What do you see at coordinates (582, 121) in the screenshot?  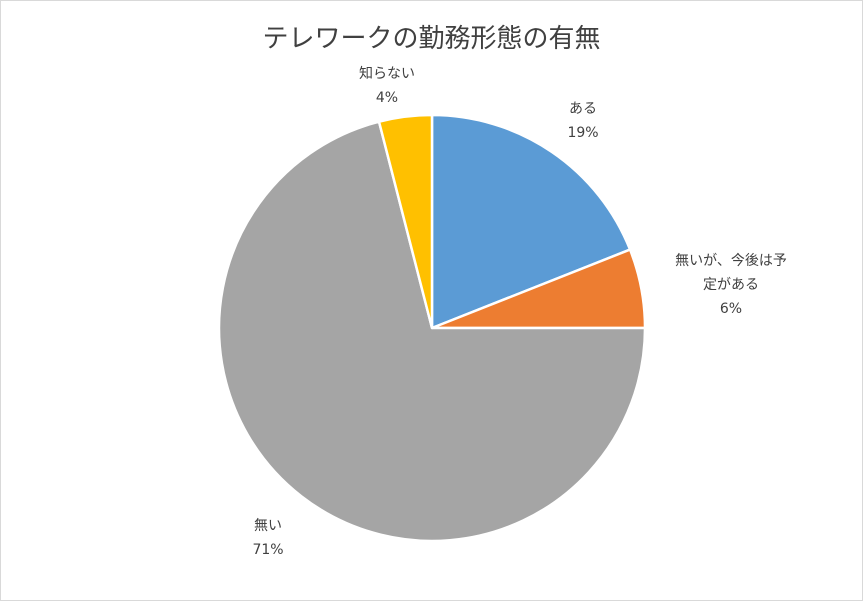 I see `data-label-1: ある 19%` at bounding box center [582, 121].